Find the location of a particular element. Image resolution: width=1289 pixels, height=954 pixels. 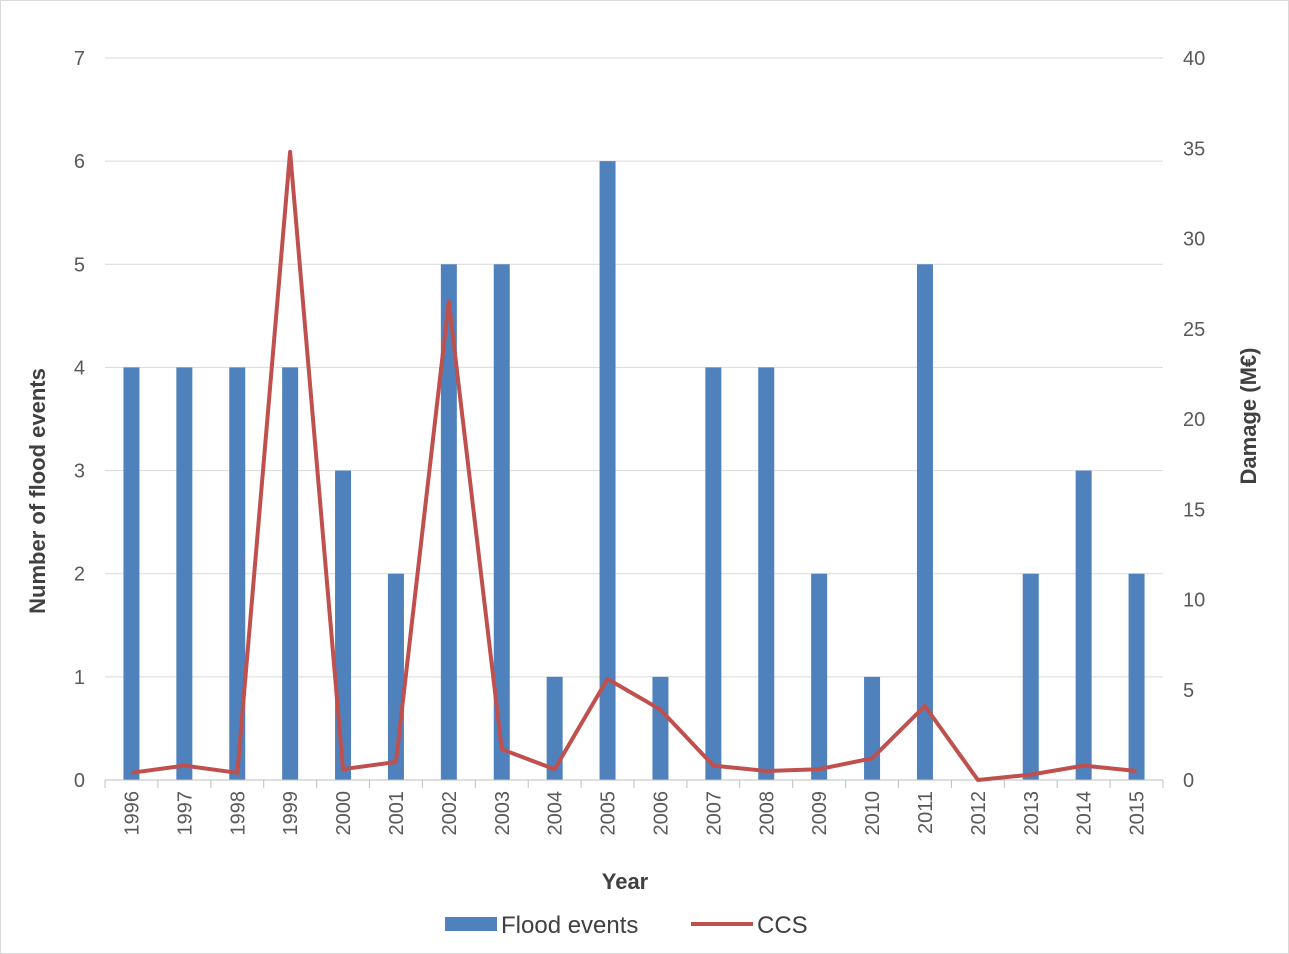

legend-label-ccs: CCS is located at coordinates (782, 925).